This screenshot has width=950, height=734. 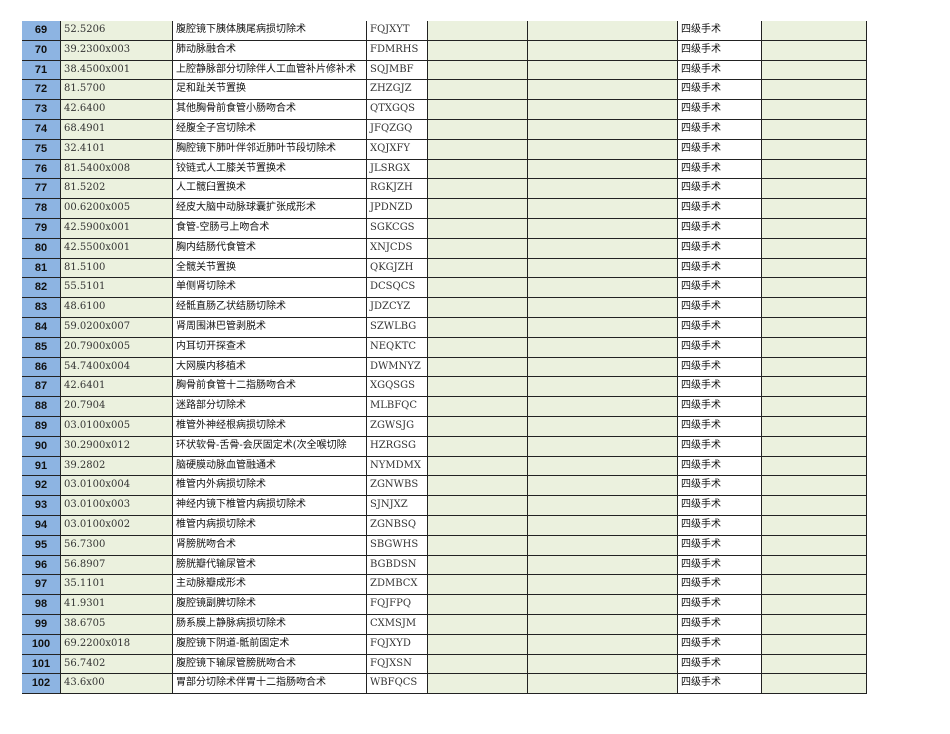 I want to click on pinyin-code: JLSRGX, so click(x=397, y=169).